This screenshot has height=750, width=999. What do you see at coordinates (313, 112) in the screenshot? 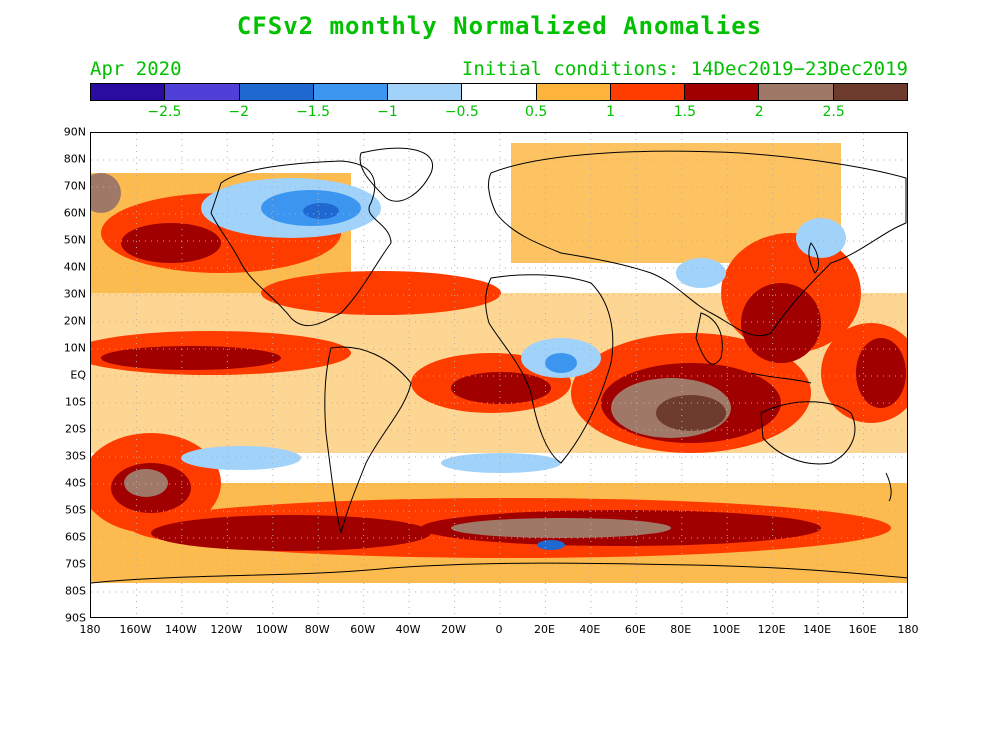
I see `colorbar-label: −1.5` at bounding box center [313, 112].